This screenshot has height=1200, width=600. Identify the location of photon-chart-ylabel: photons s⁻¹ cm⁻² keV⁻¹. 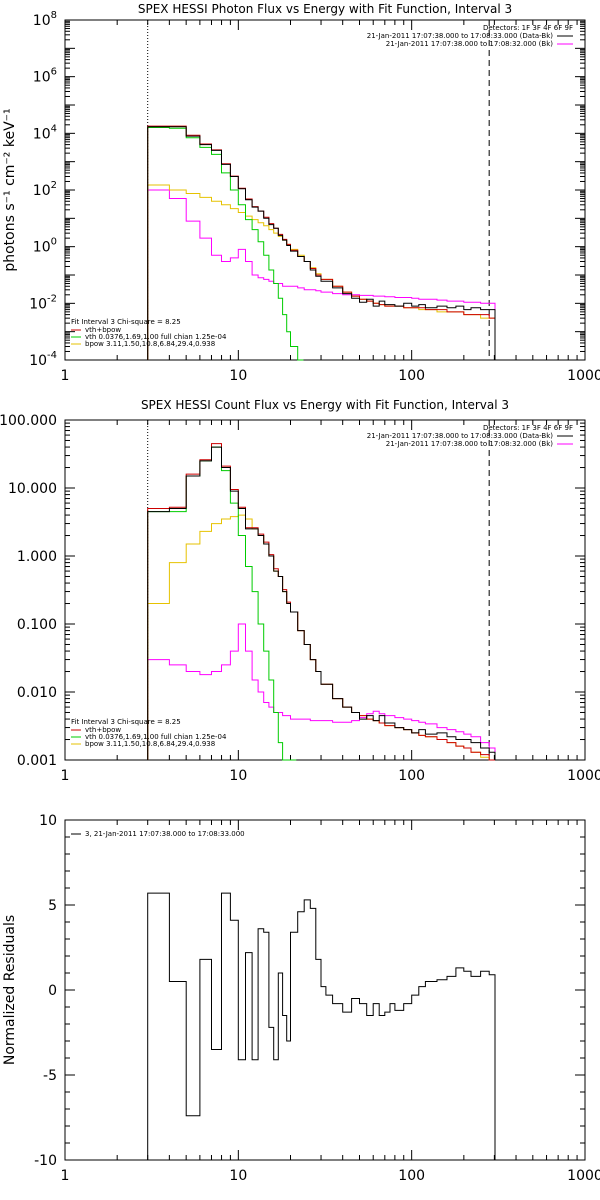
(10, 189).